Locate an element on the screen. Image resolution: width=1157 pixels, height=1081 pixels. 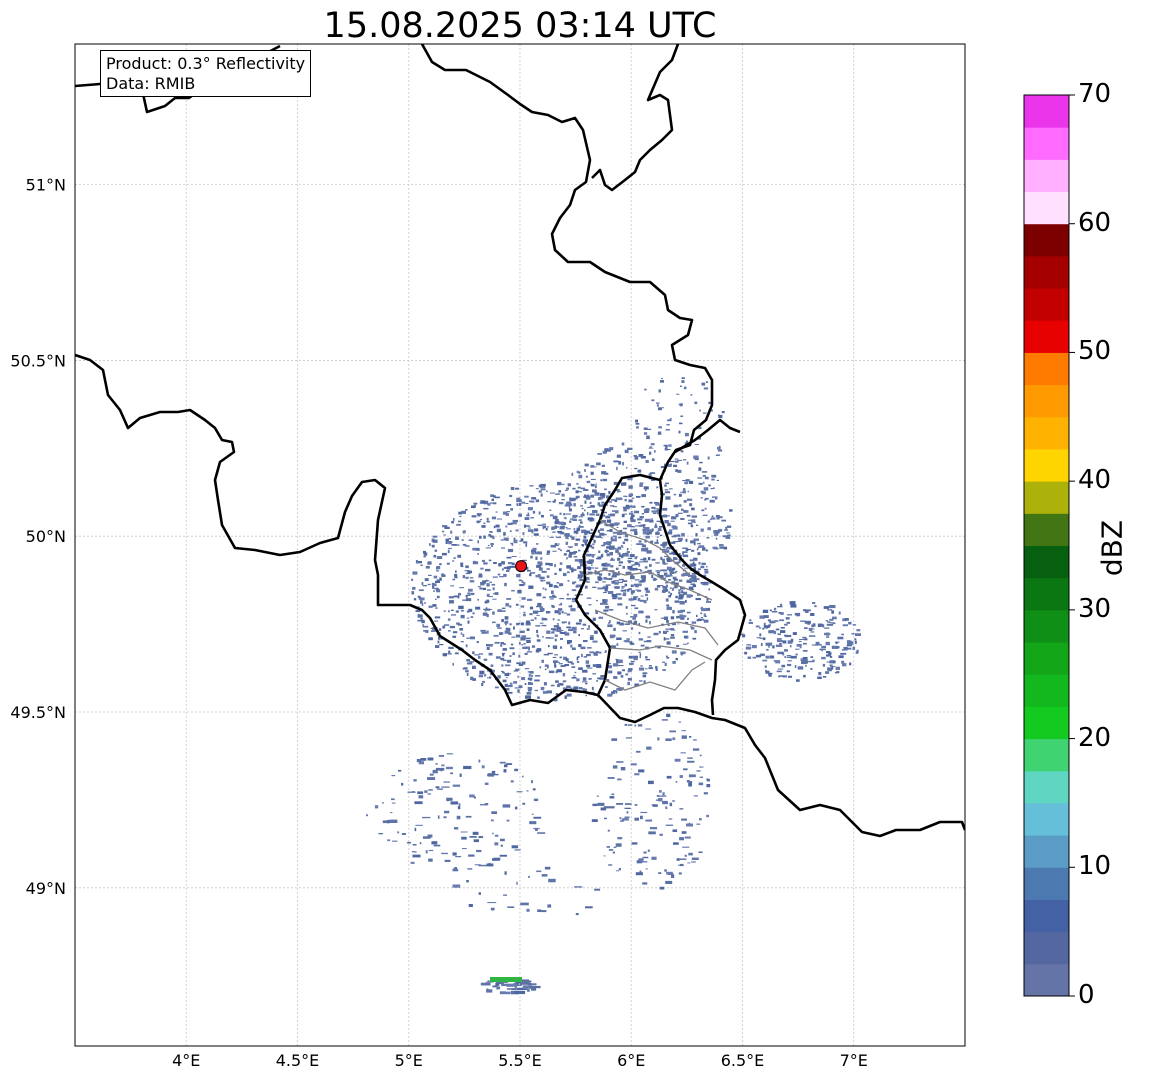
radar-site-marker is located at coordinates (521, 566).